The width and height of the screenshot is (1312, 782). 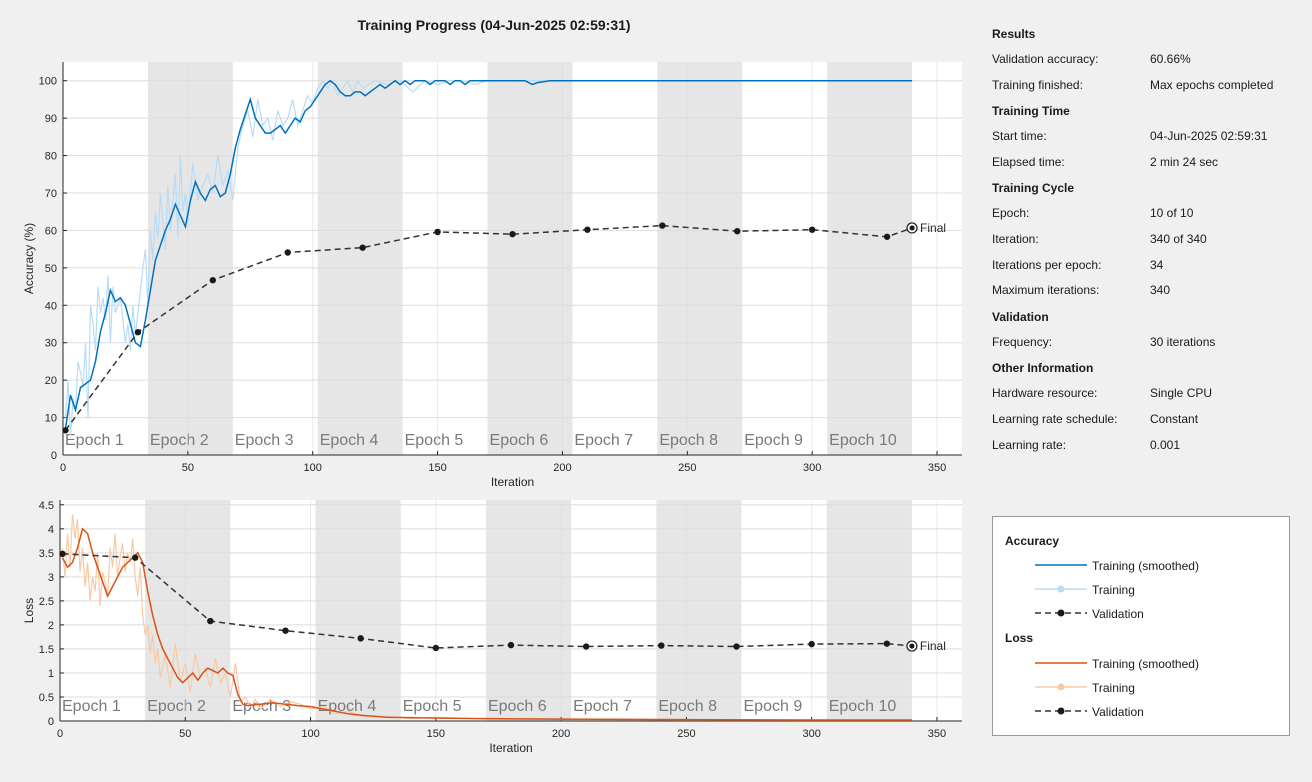 I want to click on info-row: Iterations per epoch: 34, so click(x=1142, y=271).